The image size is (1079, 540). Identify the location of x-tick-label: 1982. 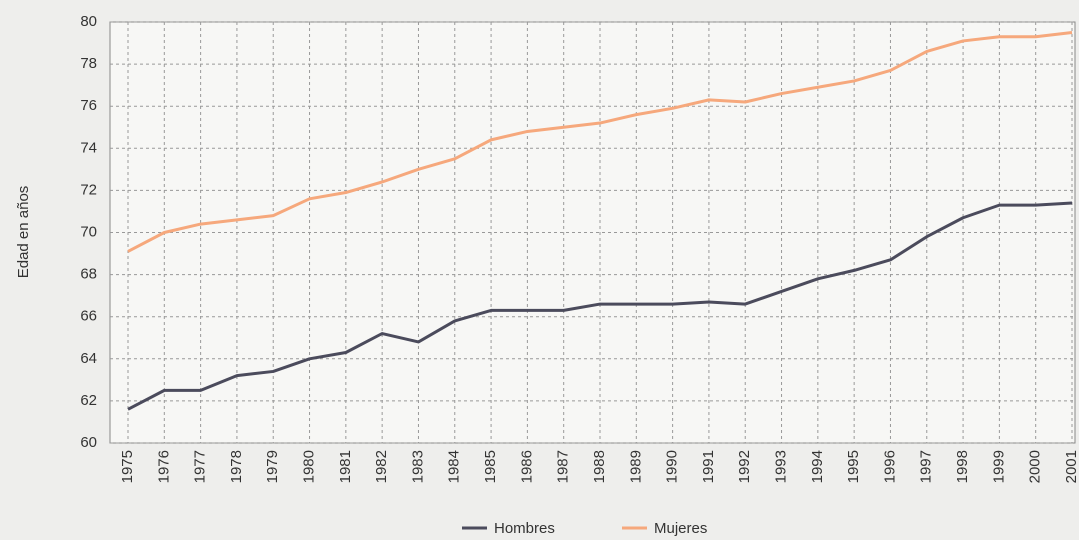
(381, 466).